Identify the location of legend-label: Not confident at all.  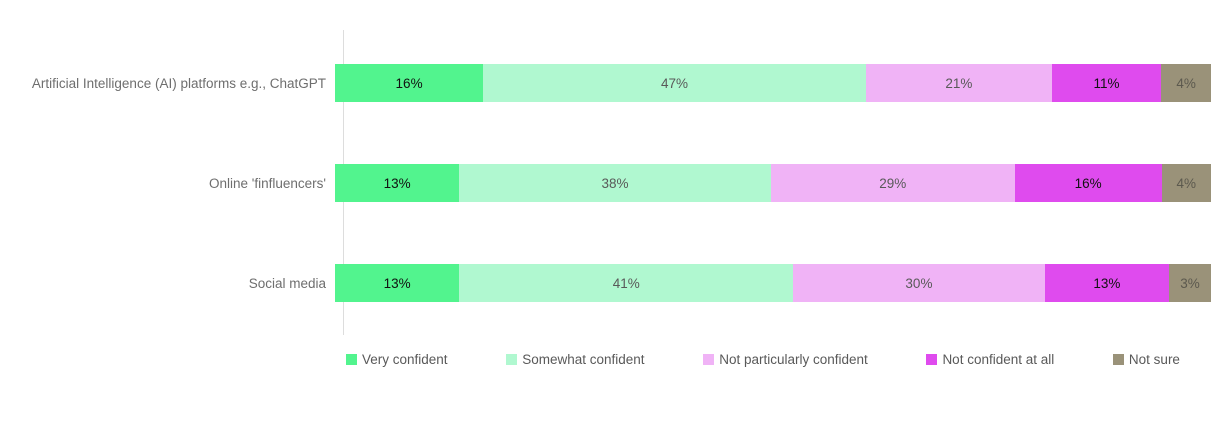
(998, 359).